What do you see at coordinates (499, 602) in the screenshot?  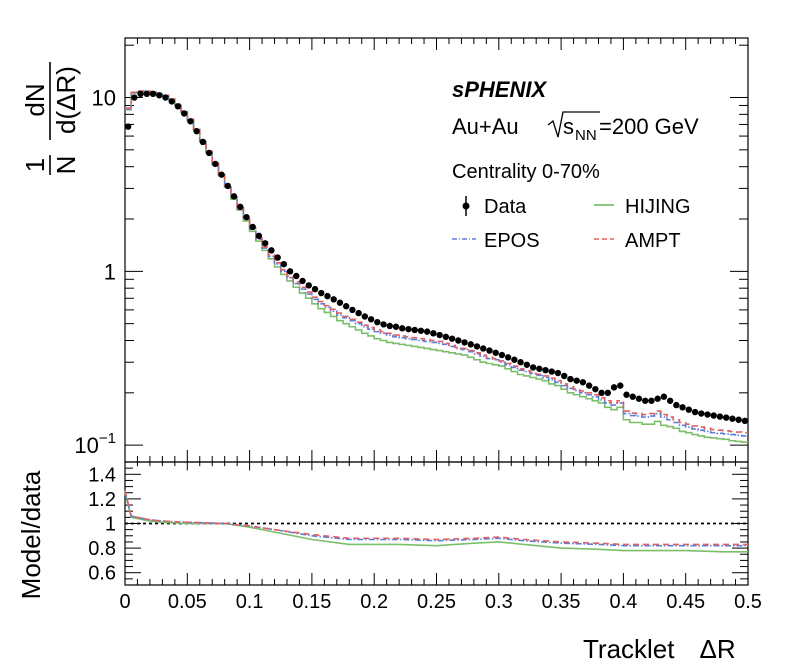 I see `x-tick-label: 0.3` at bounding box center [499, 602].